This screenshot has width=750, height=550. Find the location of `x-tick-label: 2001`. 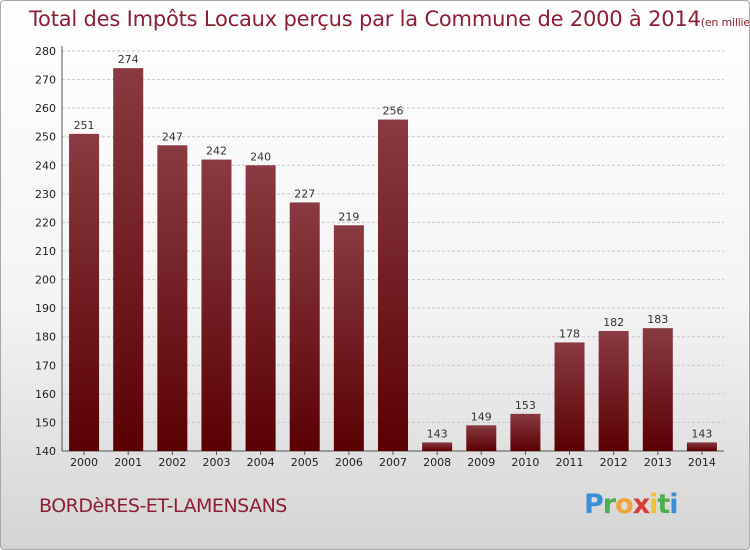

x-tick-label: 2001 is located at coordinates (128, 462).